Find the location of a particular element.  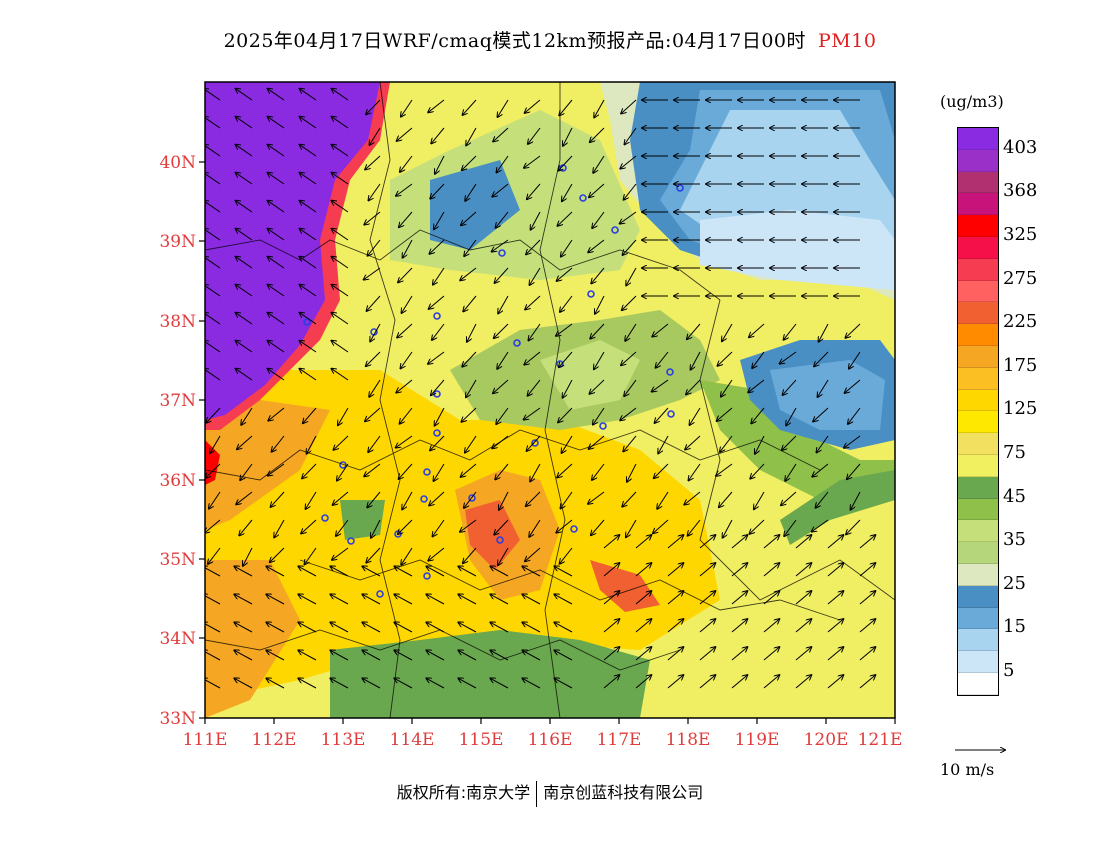

footer-copyright: 版权所有:南京大学 is located at coordinates (463, 792).